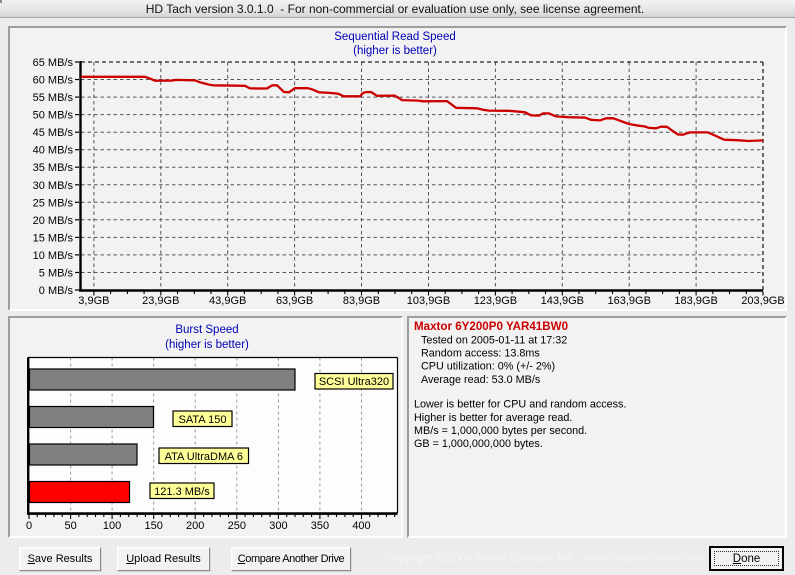  Describe the element at coordinates (56, 291) in the screenshot. I see `svg-text: 0 MB/s` at that location.